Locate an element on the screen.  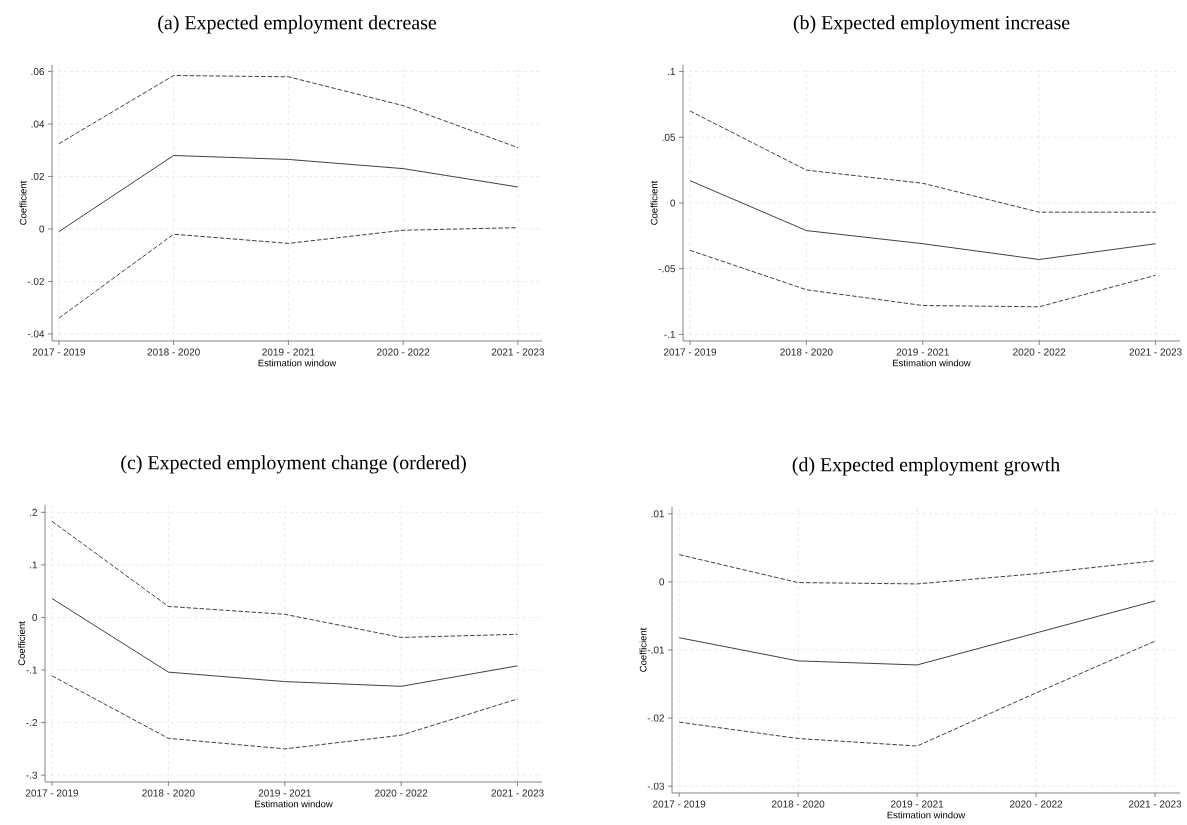
y-tick-label: .05 is located at coordinates (669, 137).